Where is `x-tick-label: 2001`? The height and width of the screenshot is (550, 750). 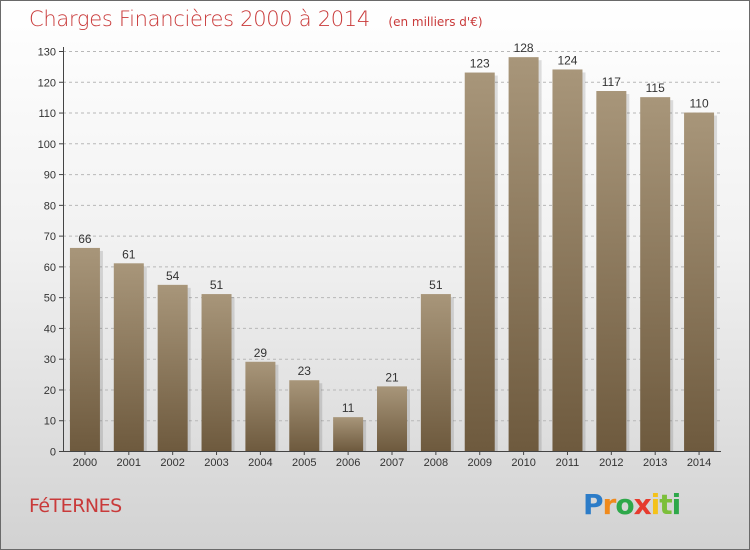 x-tick-label: 2001 is located at coordinates (129, 463).